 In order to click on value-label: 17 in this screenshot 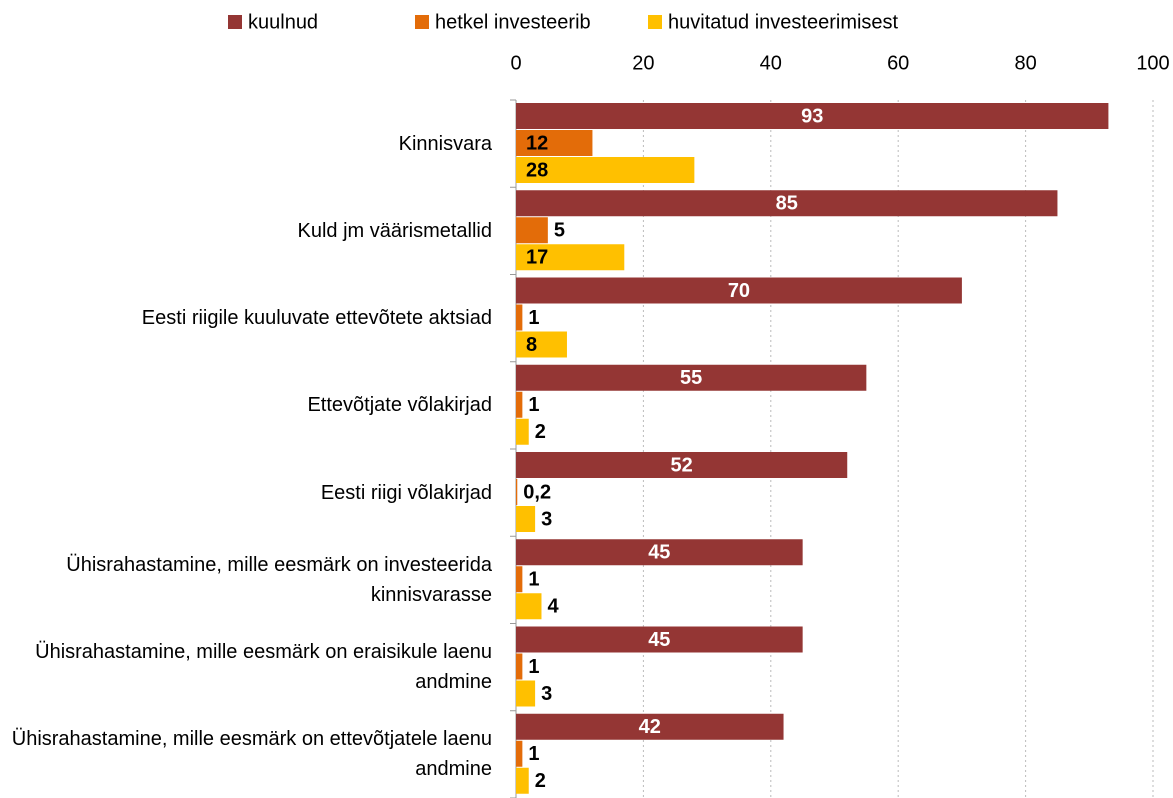, I will do `click(537, 258)`.